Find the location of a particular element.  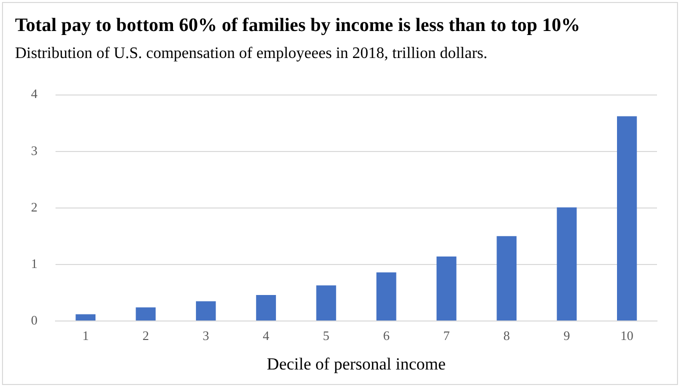

y-tick-label: 4 is located at coordinates (34, 94).